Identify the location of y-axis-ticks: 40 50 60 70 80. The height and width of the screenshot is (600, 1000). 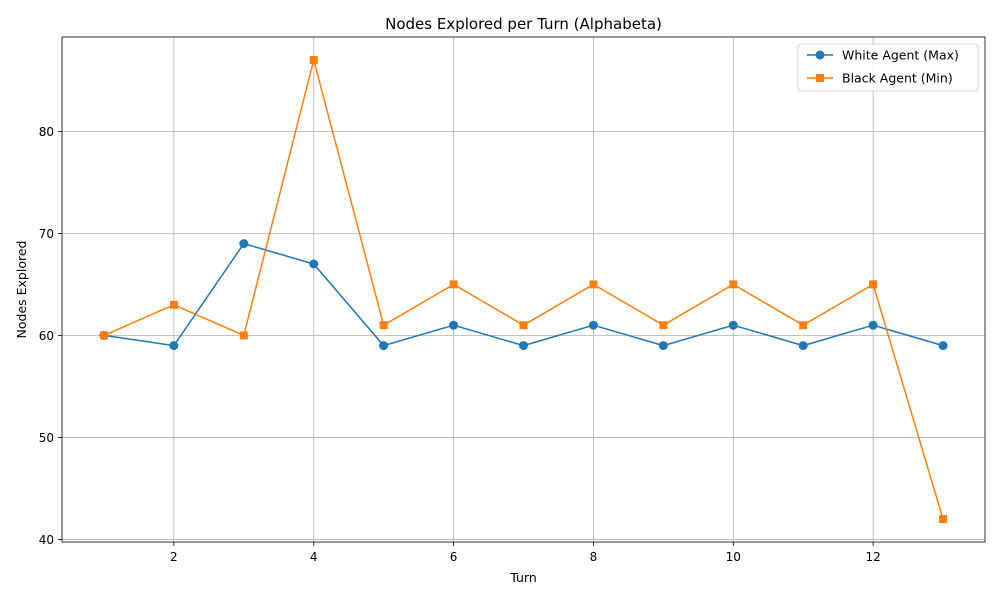
(50, 336).